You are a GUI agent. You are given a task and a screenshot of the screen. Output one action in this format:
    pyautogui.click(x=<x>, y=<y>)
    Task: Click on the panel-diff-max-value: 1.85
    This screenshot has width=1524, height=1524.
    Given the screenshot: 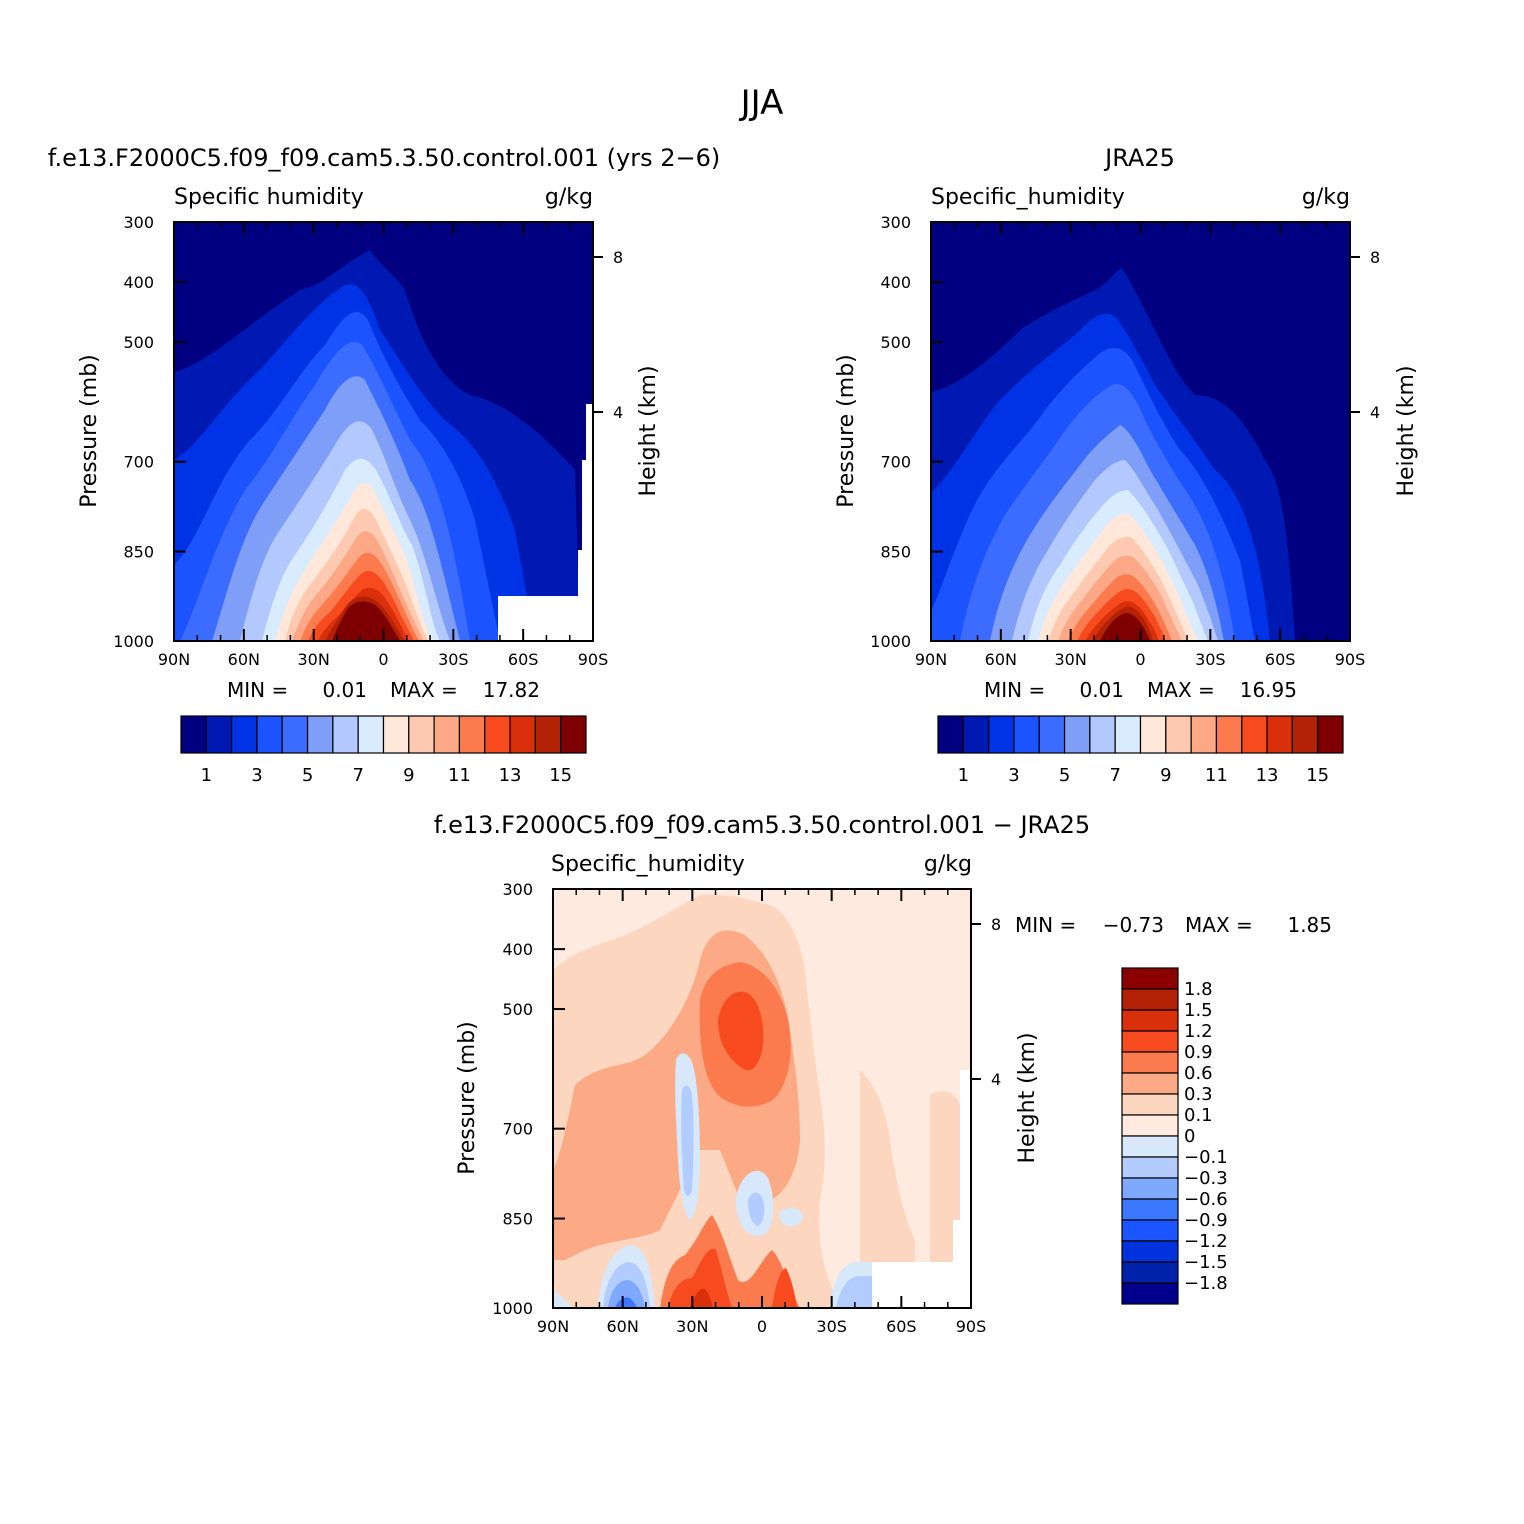 What is the action you would take?
    pyautogui.click(x=1309, y=925)
    